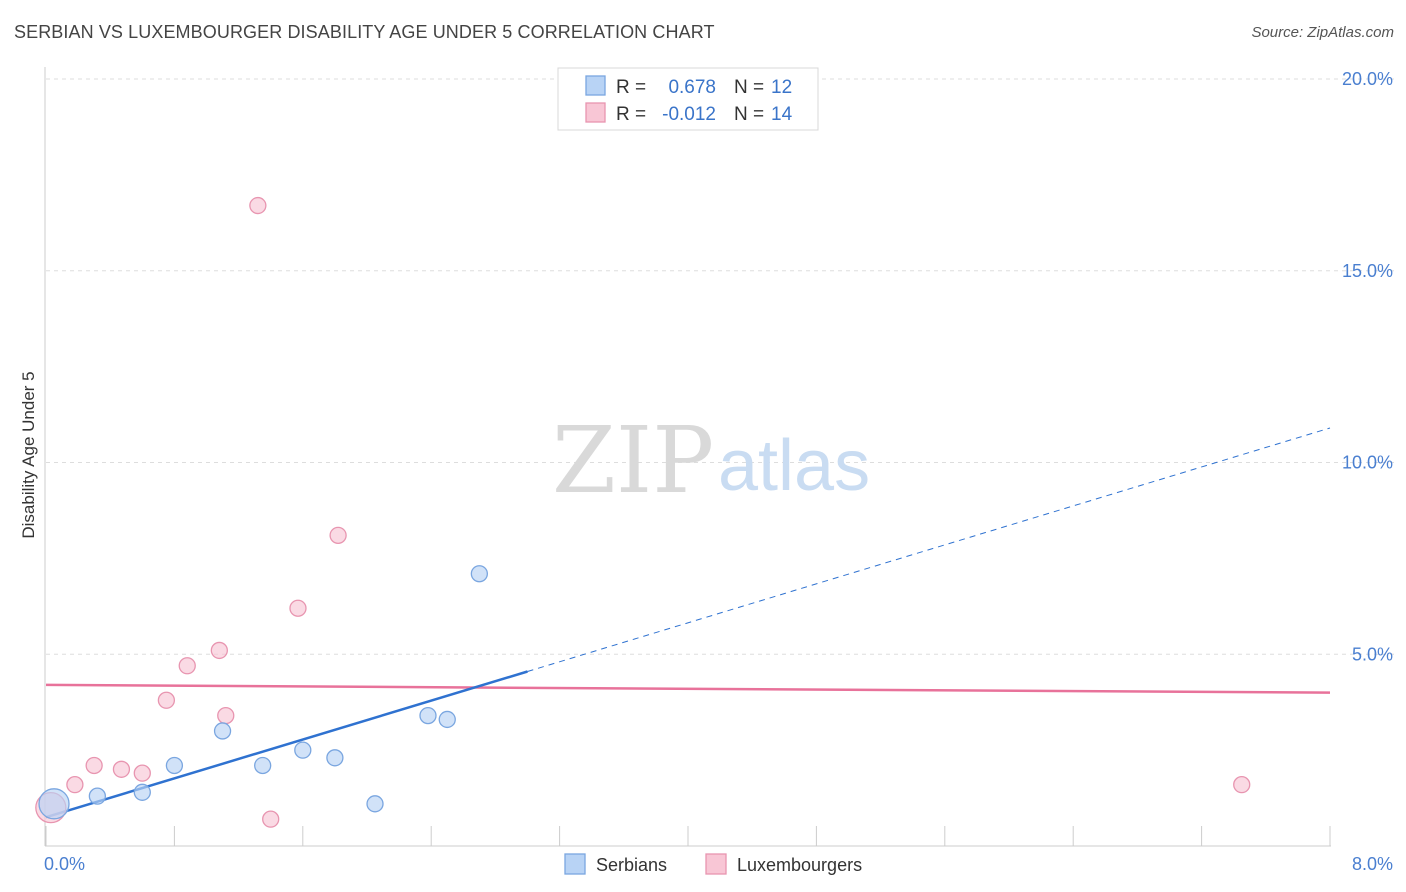  Describe the element at coordinates (633, 460) in the screenshot. I see `watermark-zip: ZIP` at that location.